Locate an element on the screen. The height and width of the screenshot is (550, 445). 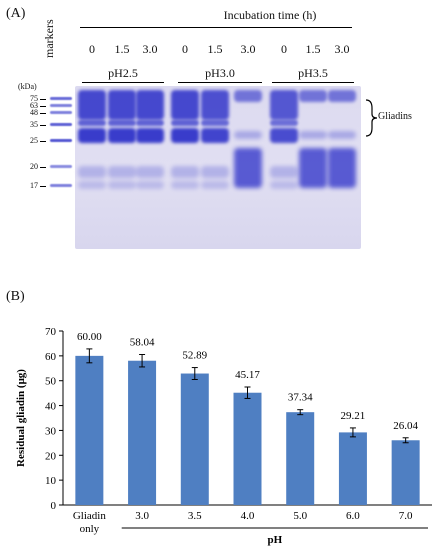
y-tick-label: 70 is located at coordinates (51, 332).